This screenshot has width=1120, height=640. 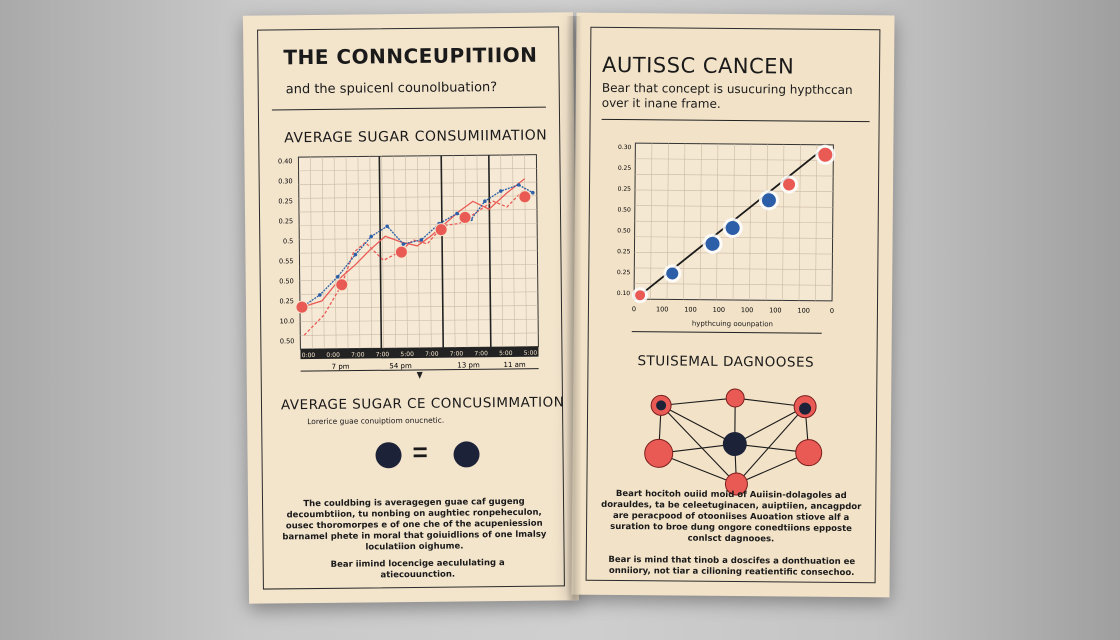 What do you see at coordinates (419, 375) in the screenshot?
I see `axis-marker` at bounding box center [419, 375].